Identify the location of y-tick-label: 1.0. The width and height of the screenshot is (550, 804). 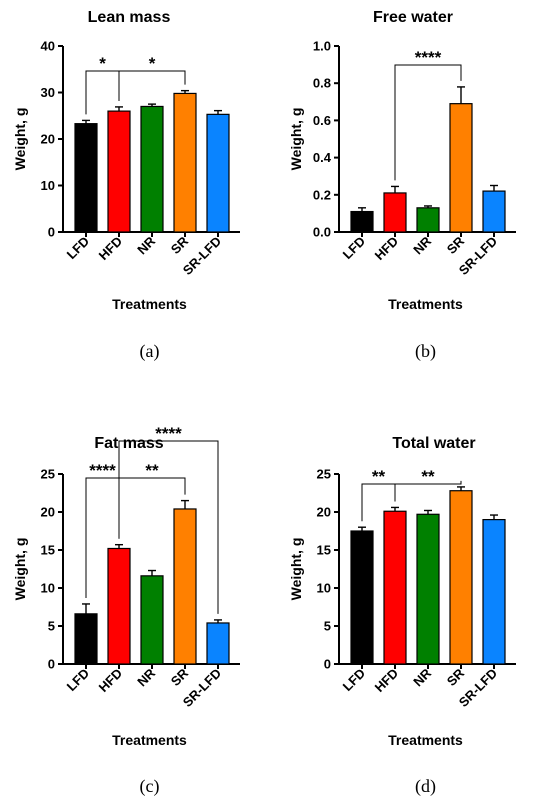
(322, 46).